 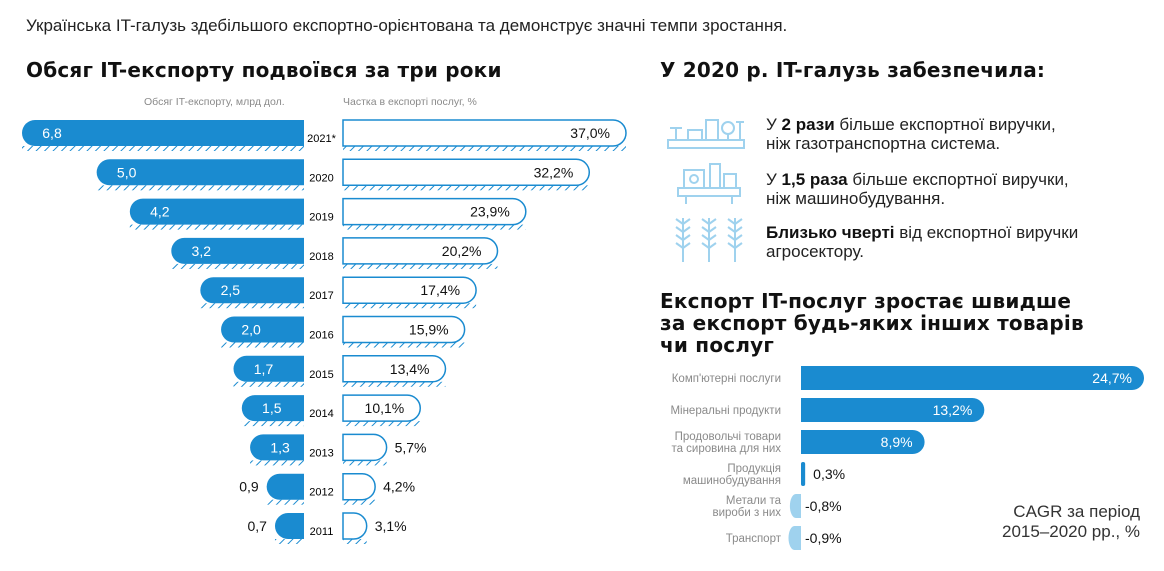 What do you see at coordinates (258, 526) in the screenshot?
I see `volume-value-label: 0,7` at bounding box center [258, 526].